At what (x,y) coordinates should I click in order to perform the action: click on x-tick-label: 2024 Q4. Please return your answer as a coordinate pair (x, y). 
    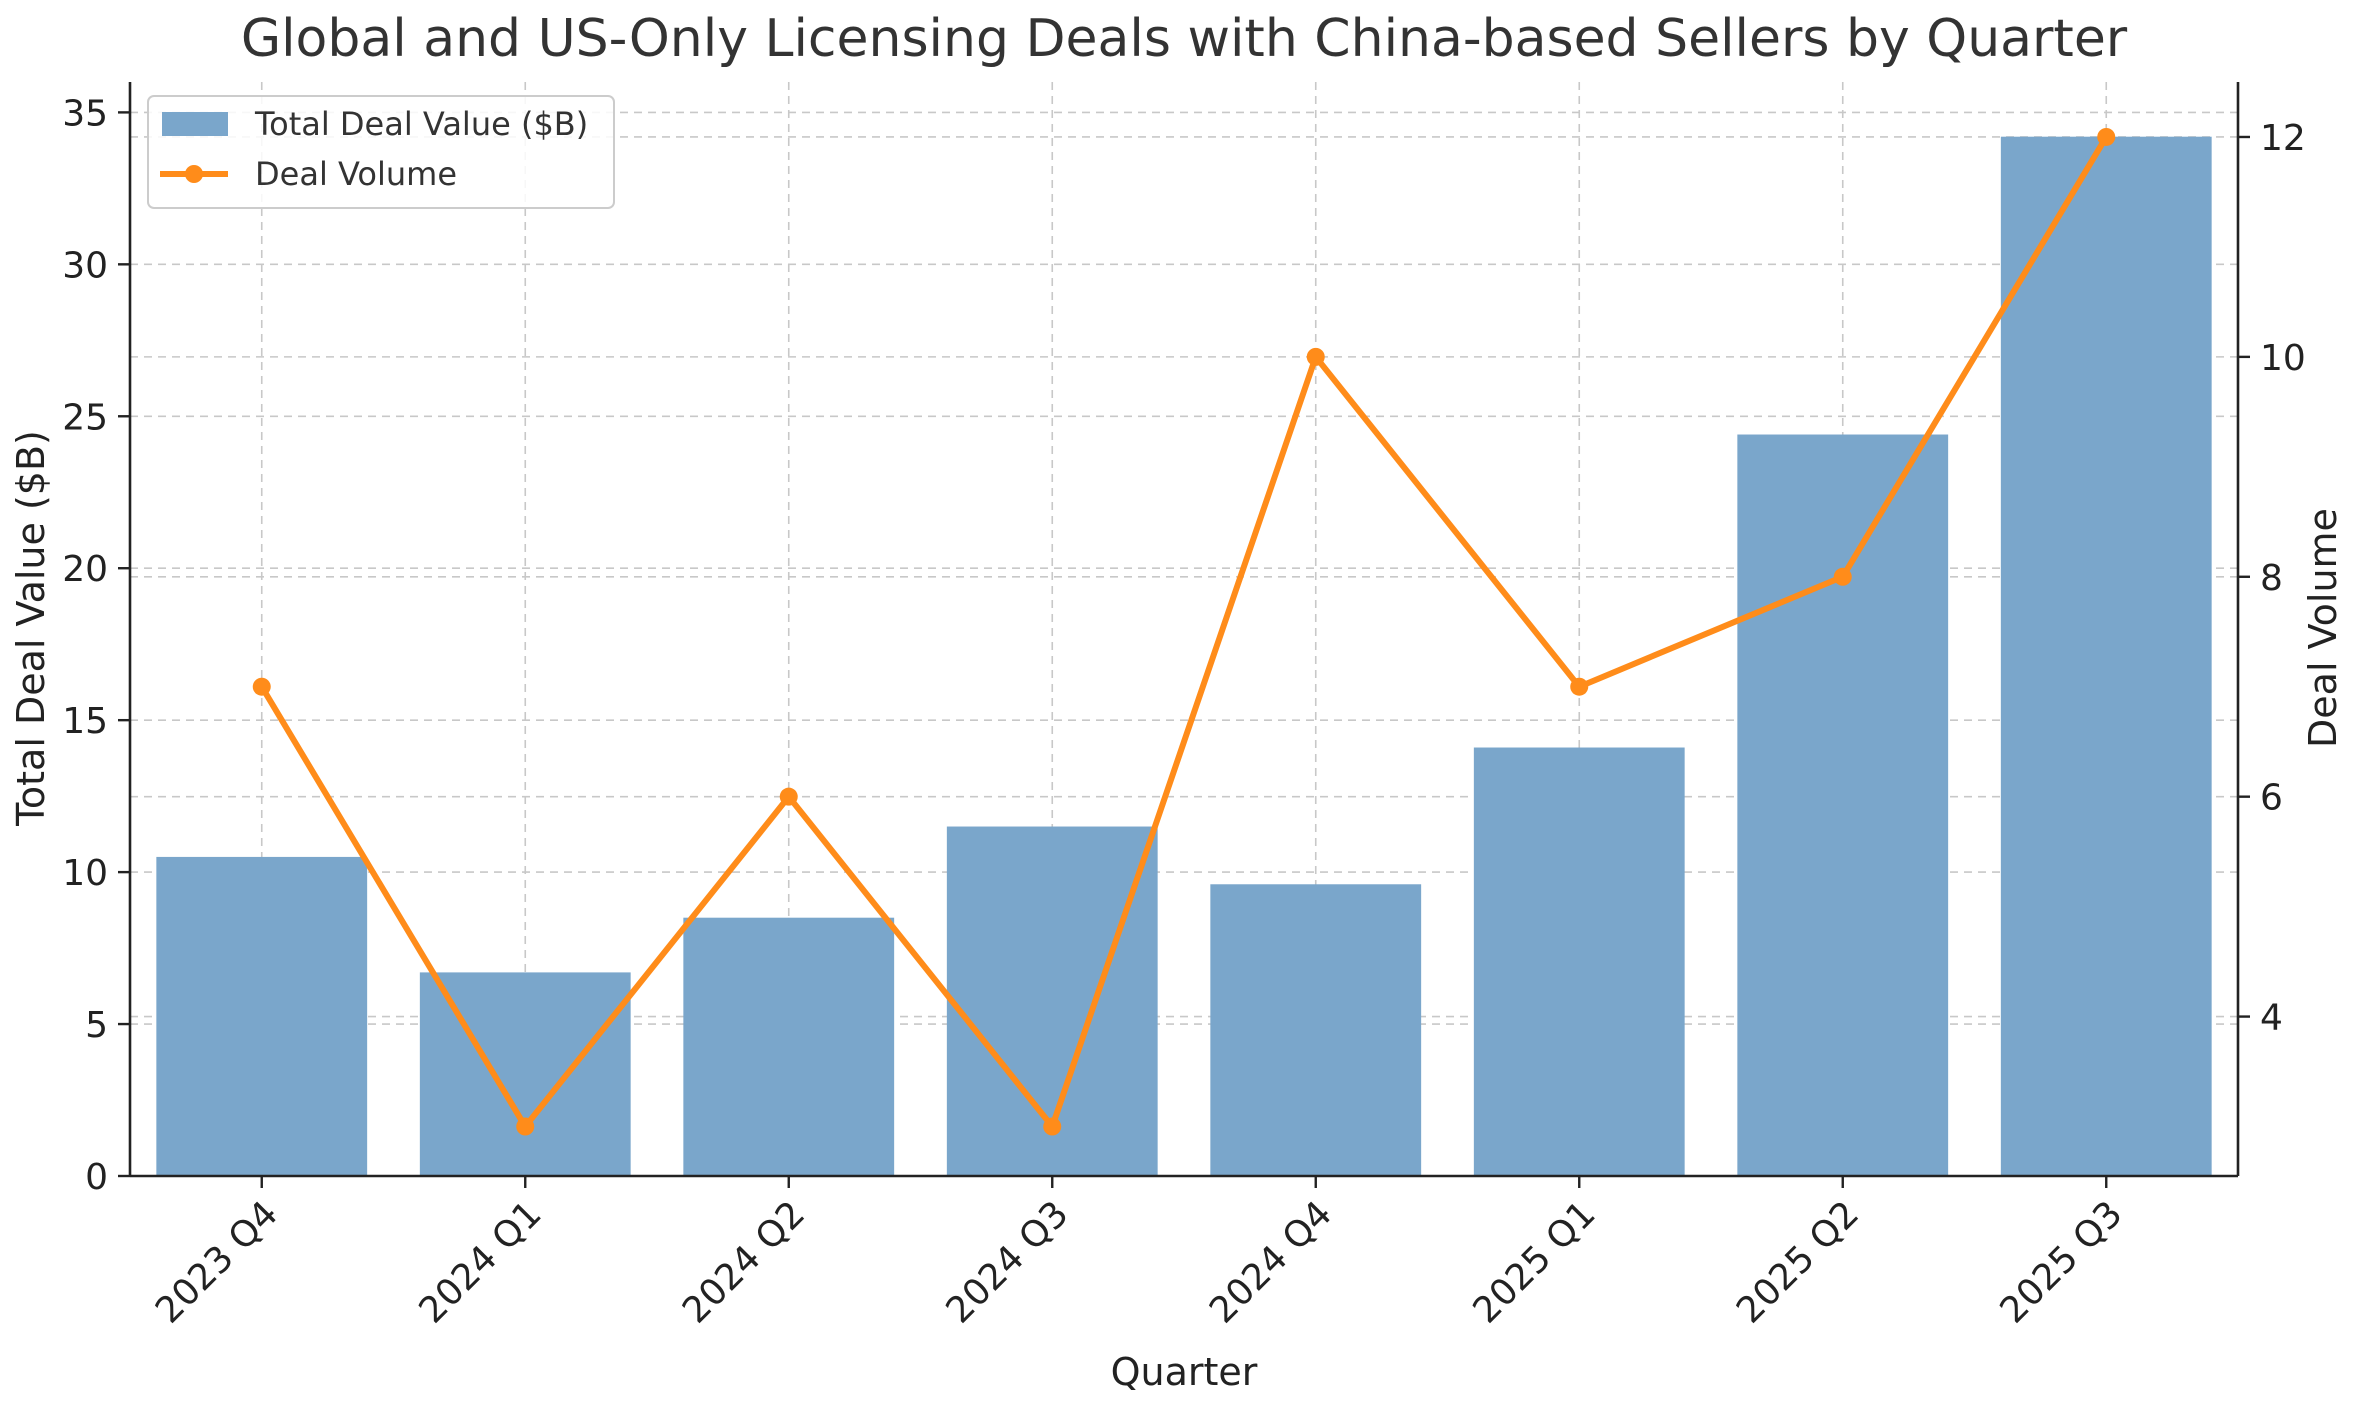
    Looking at the image, I should click on (1271, 1262).